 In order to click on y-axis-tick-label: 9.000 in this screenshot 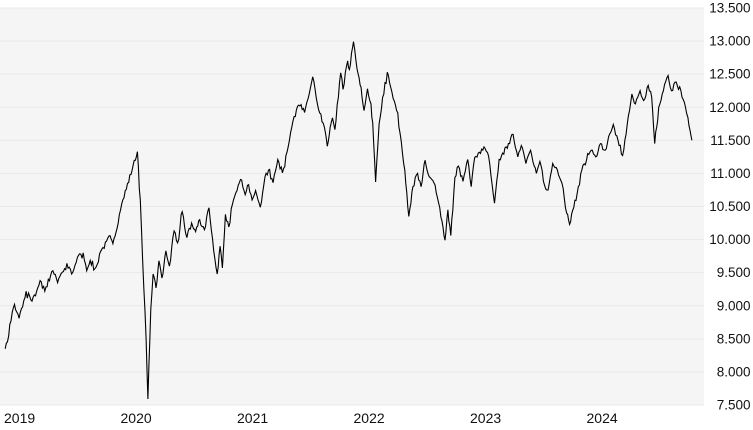, I will do `click(734, 305)`.